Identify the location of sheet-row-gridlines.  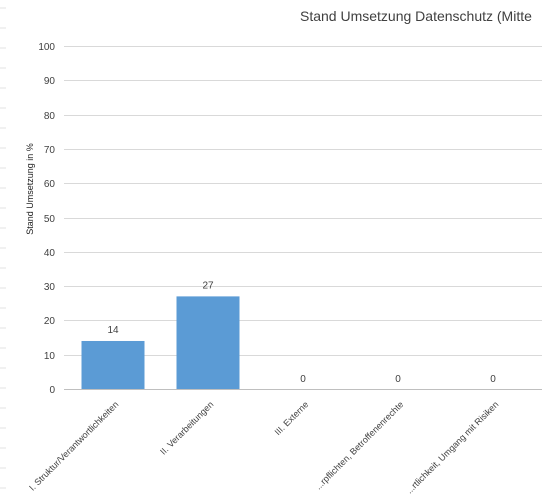
(3, 248).